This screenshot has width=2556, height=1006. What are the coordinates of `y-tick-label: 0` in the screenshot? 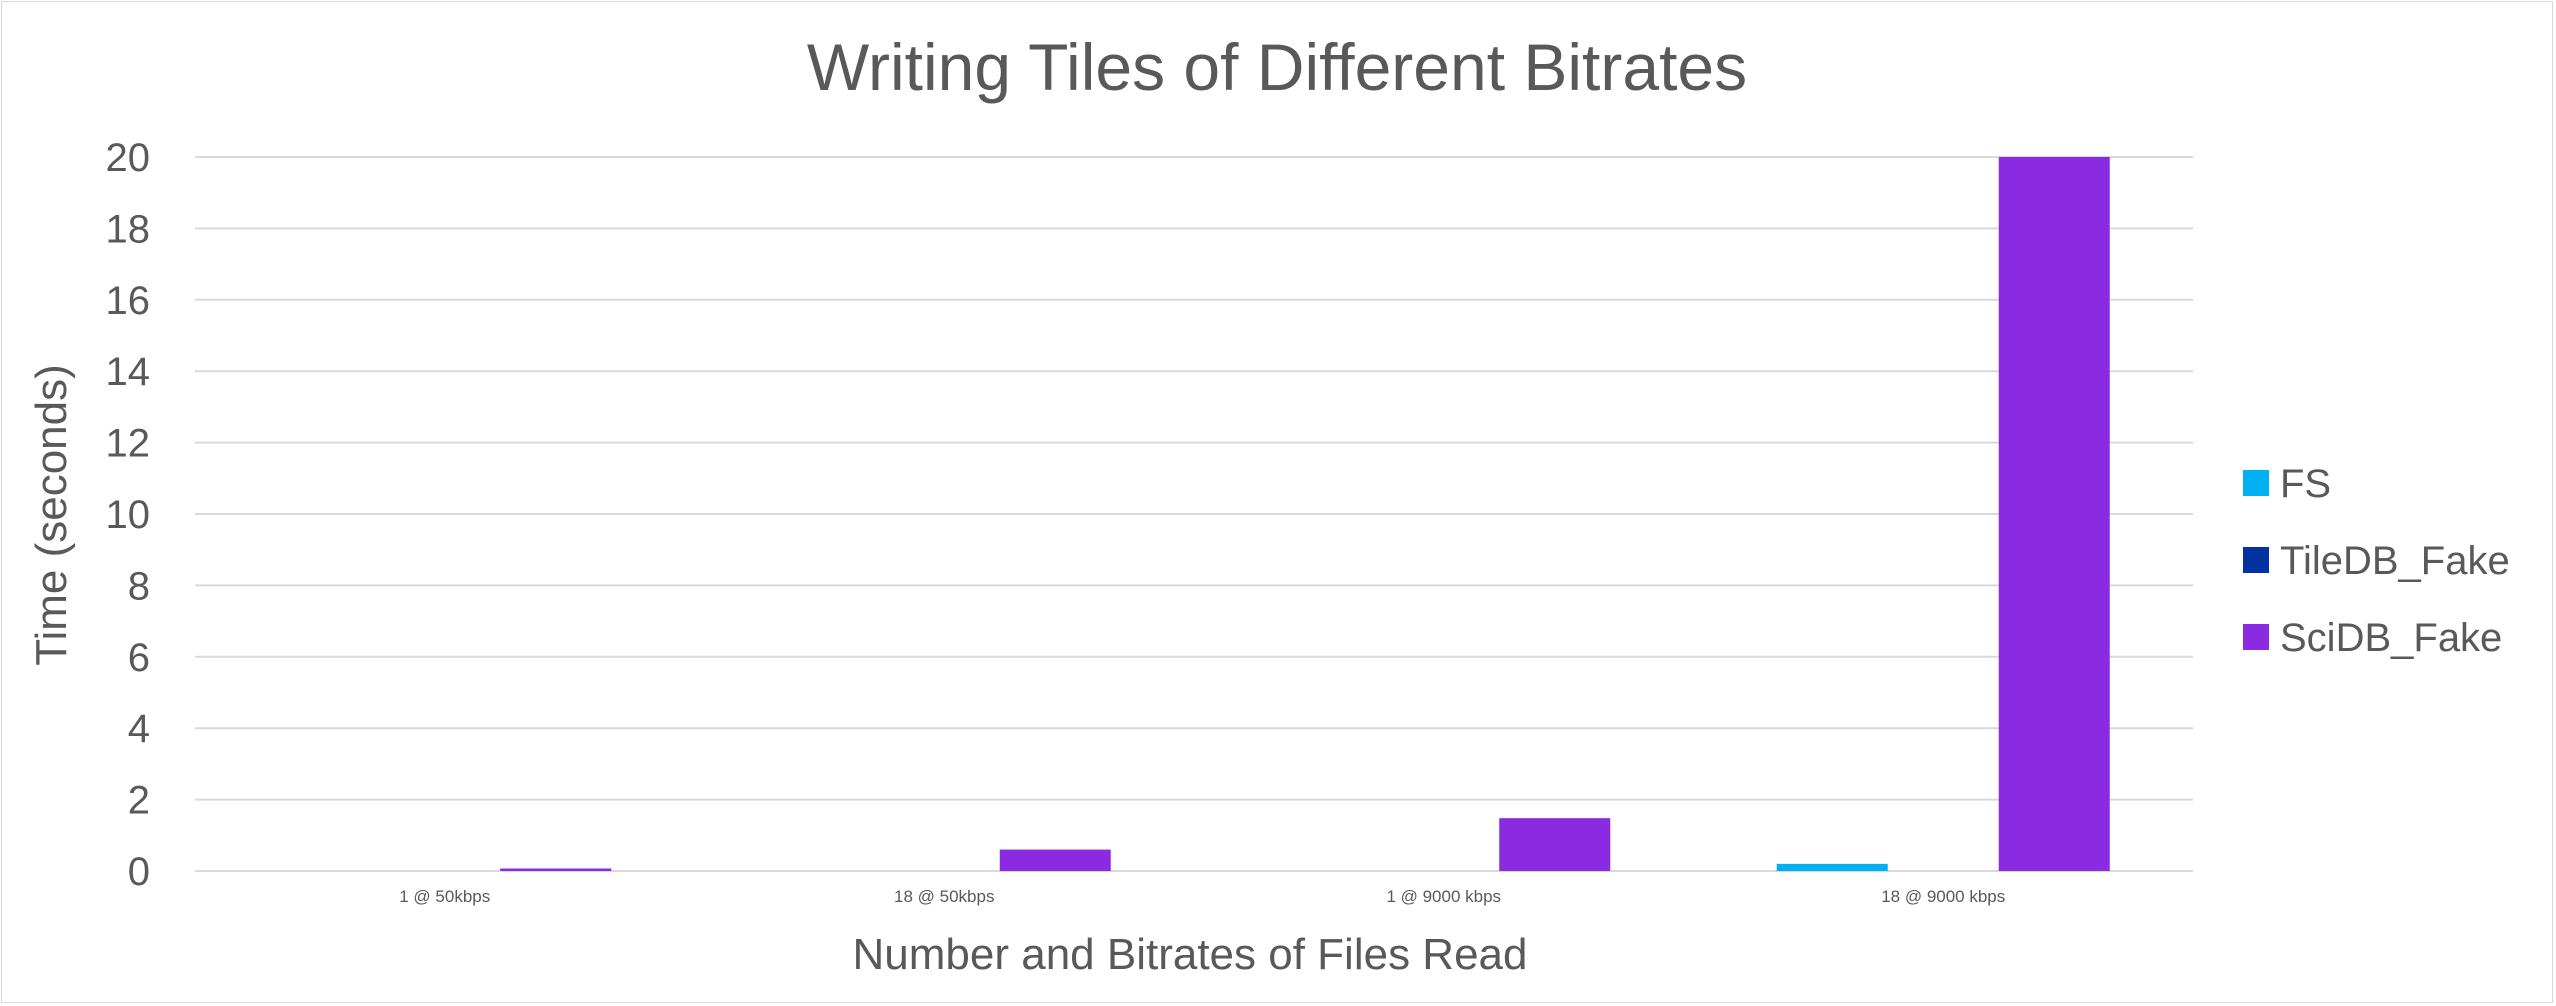 It's located at (139, 872).